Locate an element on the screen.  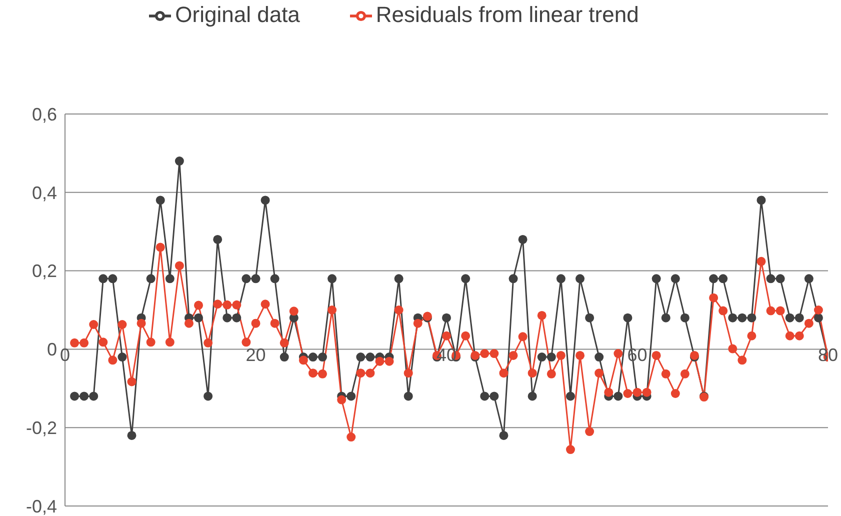
legend-label: Original data is located at coordinates (237, 14).